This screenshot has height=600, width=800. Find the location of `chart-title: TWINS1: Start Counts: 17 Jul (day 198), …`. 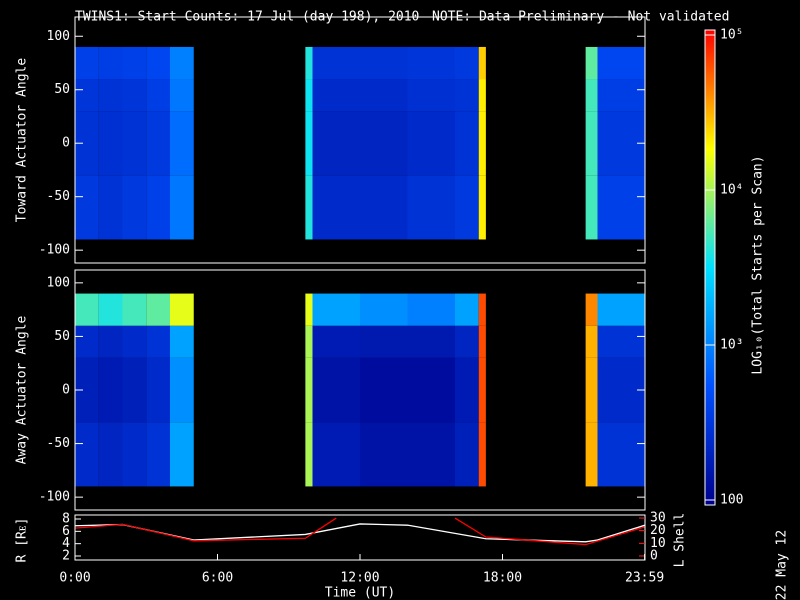

chart-title: TWINS1: Start Counts: 17 Jul (day 198), … is located at coordinates (247, 17).